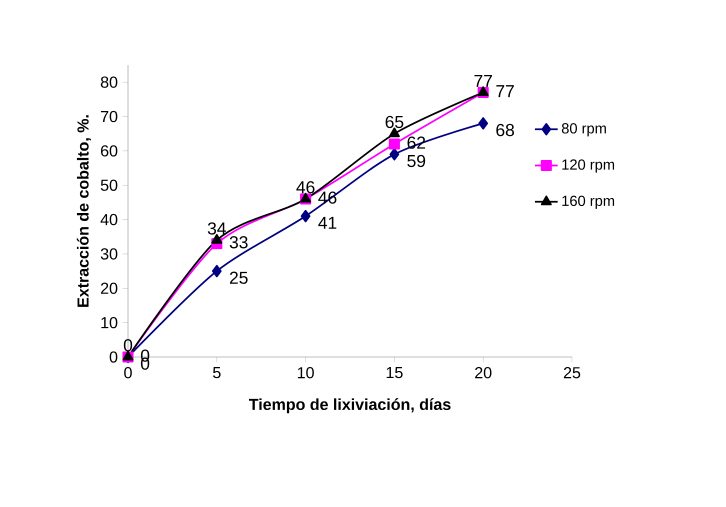 The height and width of the screenshot is (507, 726). What do you see at coordinates (109, 151) in the screenshot?
I see `y-tick-label: 60` at bounding box center [109, 151].